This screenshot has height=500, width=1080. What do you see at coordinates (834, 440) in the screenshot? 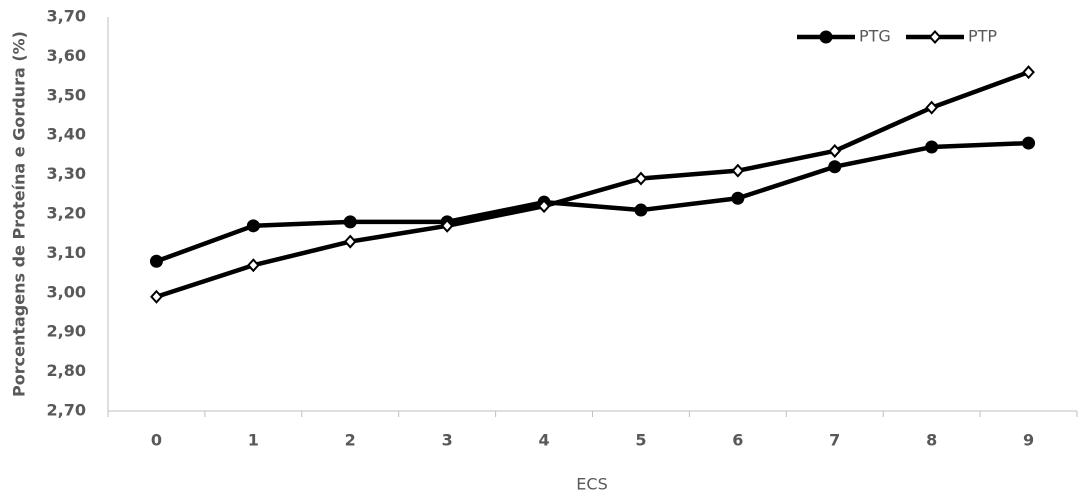
I see `x-tick-label: 7` at bounding box center [834, 440].